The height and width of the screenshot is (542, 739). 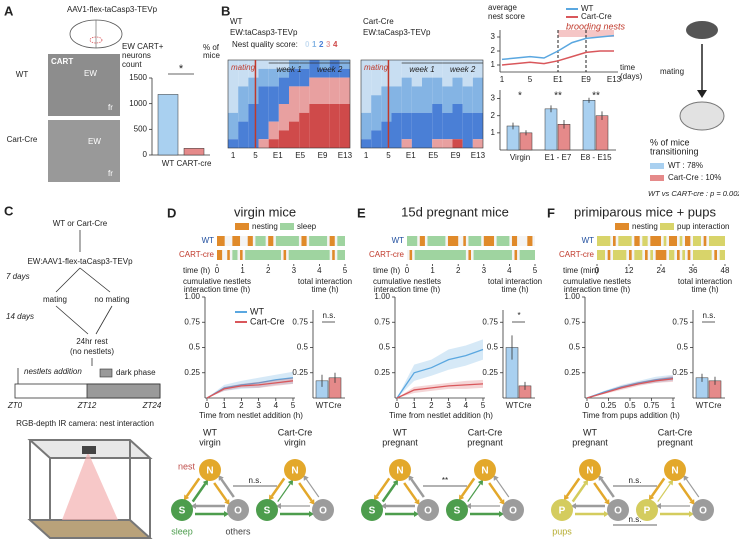 What do you see at coordinates (502, 79) in the screenshot?
I see `x-tick-label: 1` at bounding box center [502, 79].